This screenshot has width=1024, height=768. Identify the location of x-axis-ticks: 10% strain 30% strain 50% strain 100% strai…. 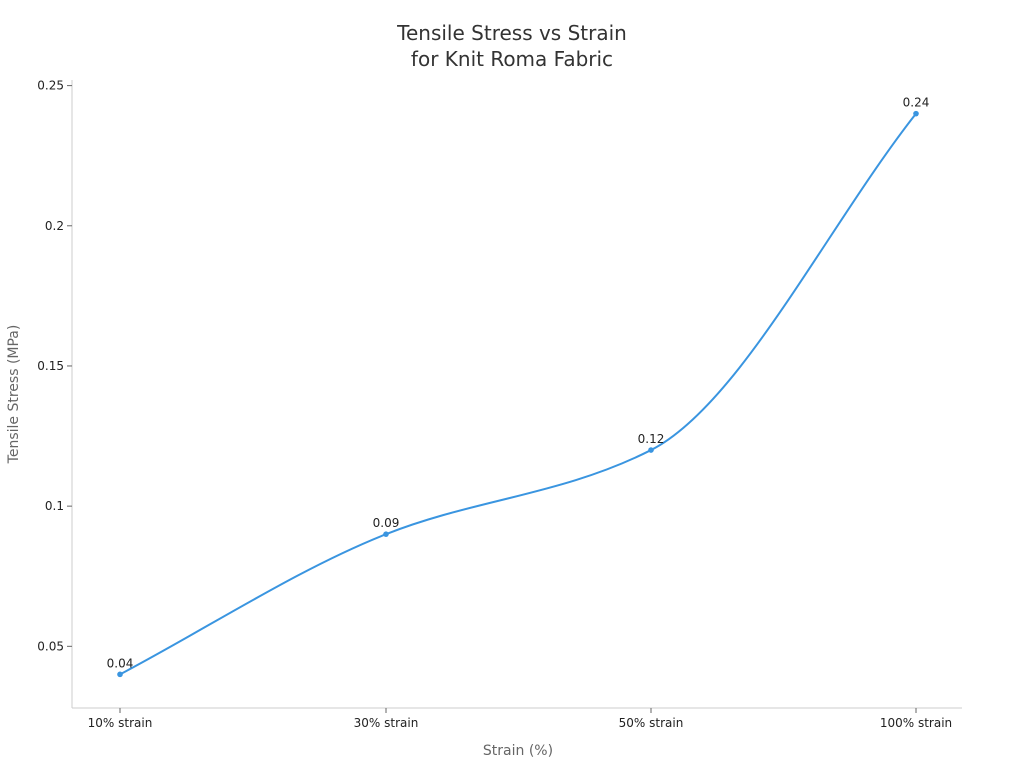
(520, 719).